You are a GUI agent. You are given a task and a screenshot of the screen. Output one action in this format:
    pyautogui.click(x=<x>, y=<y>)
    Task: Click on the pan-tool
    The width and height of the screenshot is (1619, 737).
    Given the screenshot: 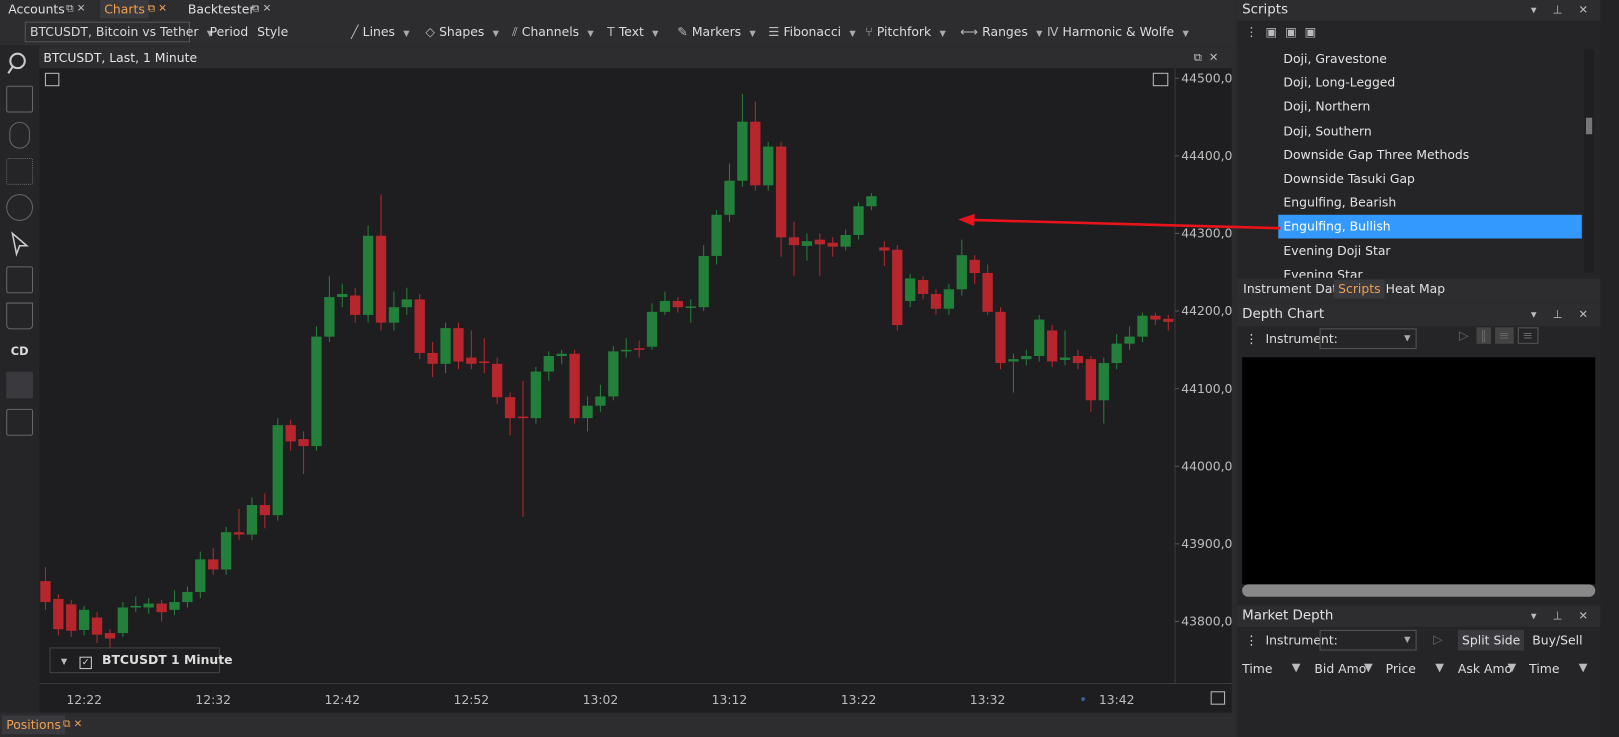 What is the action you would take?
    pyautogui.click(x=20, y=171)
    